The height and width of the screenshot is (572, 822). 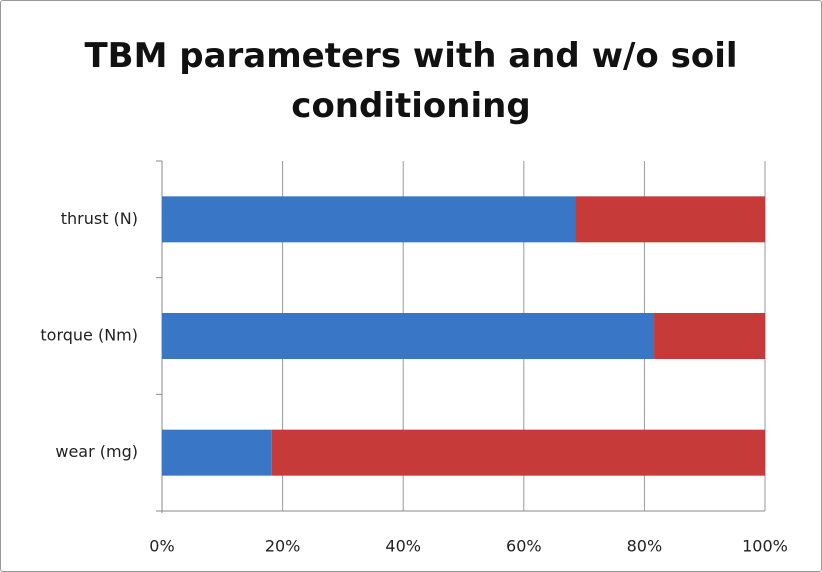 I want to click on y-tick-label: thrust (N), so click(x=99, y=218).